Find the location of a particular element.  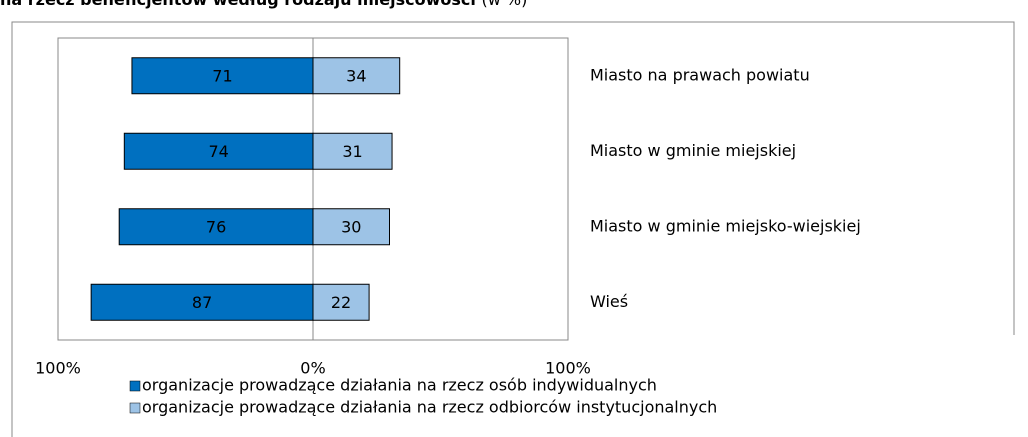

value-label: 34 is located at coordinates (356, 75).